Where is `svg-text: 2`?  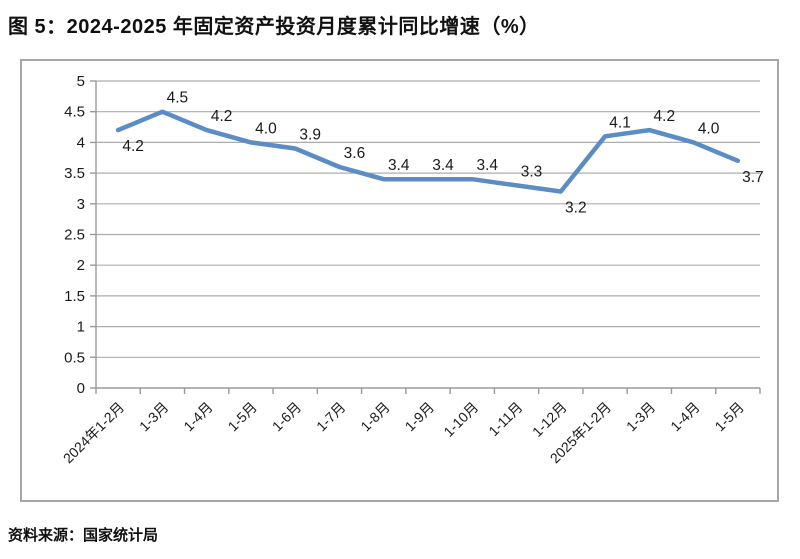 svg-text: 2 is located at coordinates (81, 265).